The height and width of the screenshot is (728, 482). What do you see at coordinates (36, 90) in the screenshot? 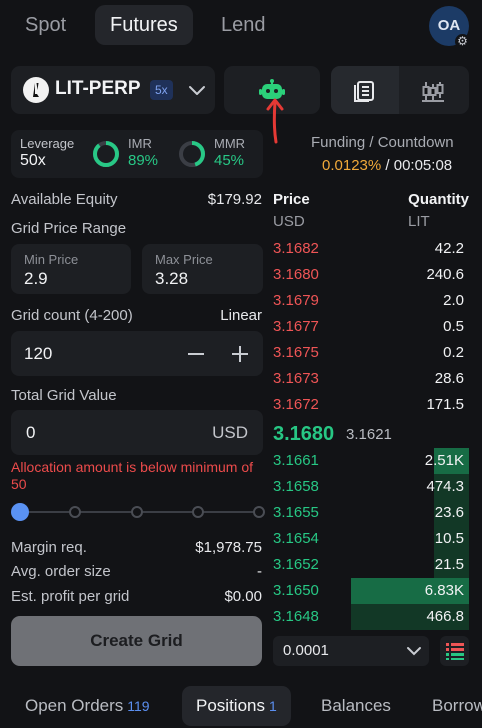
I see `lighter-logo-icon` at bounding box center [36, 90].